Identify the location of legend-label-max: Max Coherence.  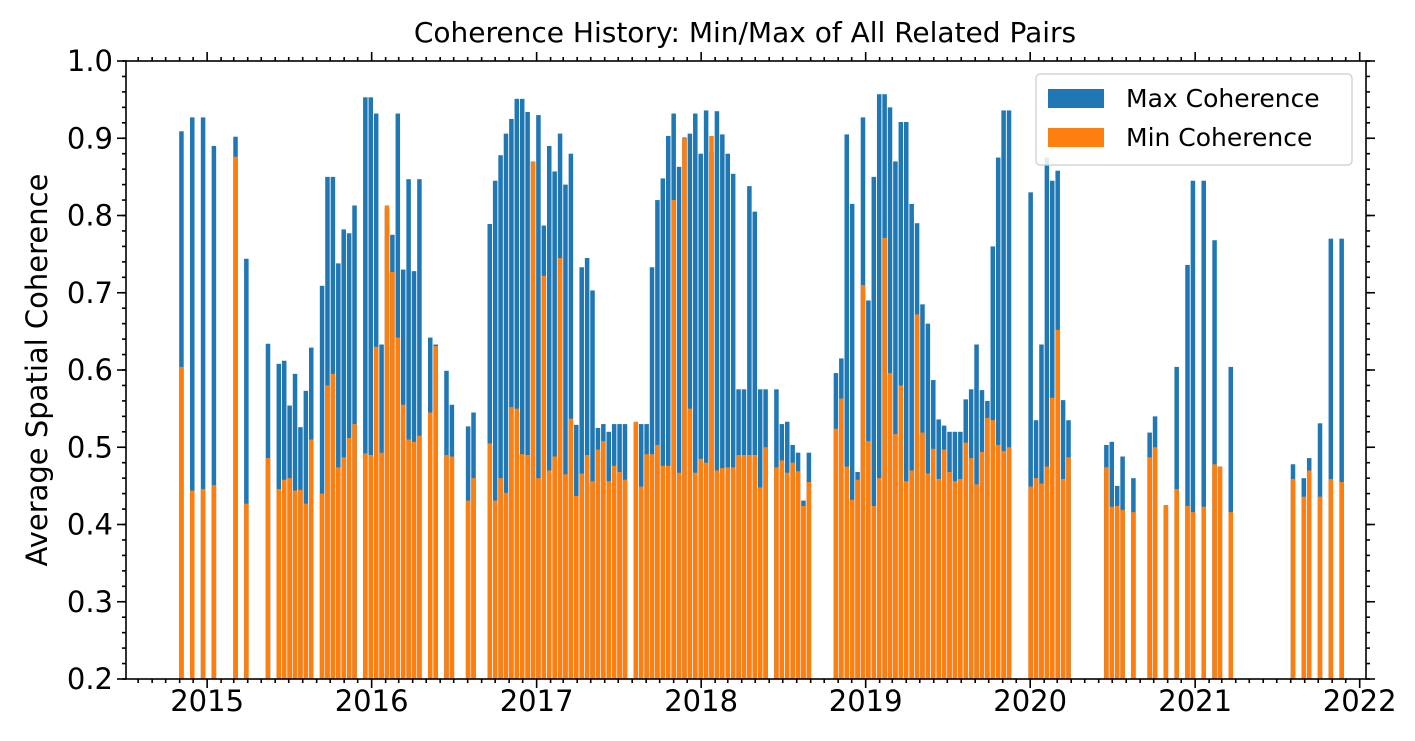
(1223, 98).